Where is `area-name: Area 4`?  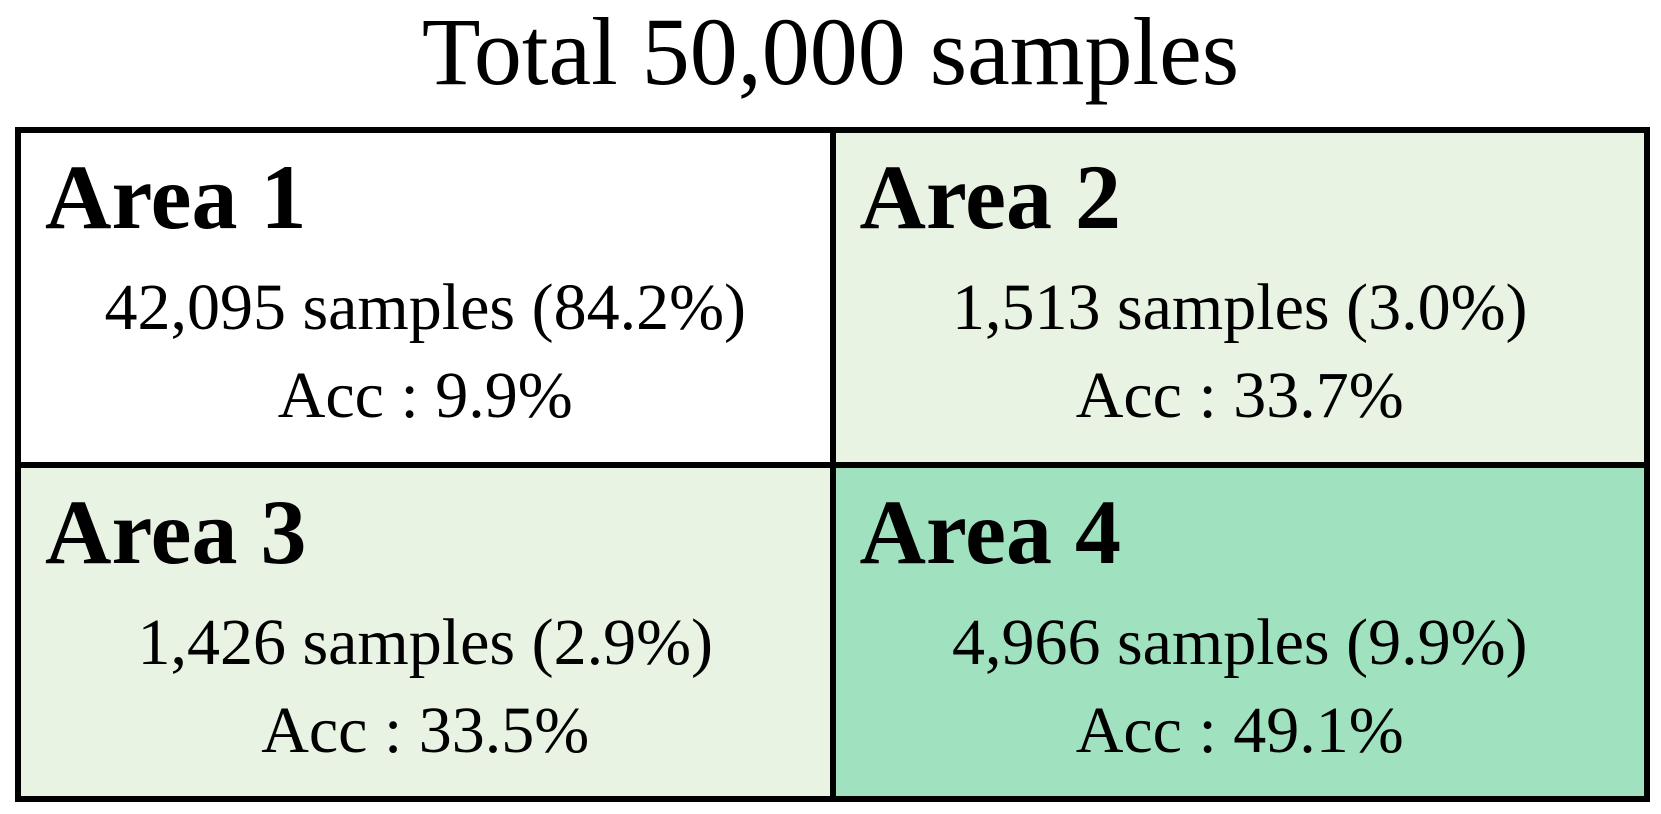
area-name: Area 4 is located at coordinates (990, 531).